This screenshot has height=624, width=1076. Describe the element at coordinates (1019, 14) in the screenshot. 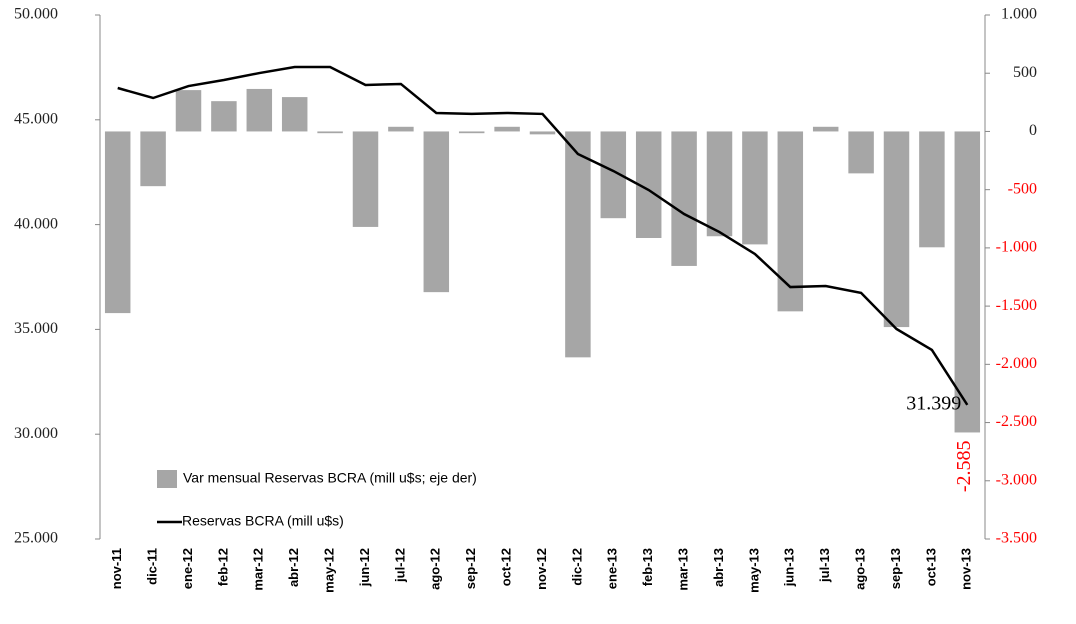

I see `y2-tick-label: 1.000` at that location.